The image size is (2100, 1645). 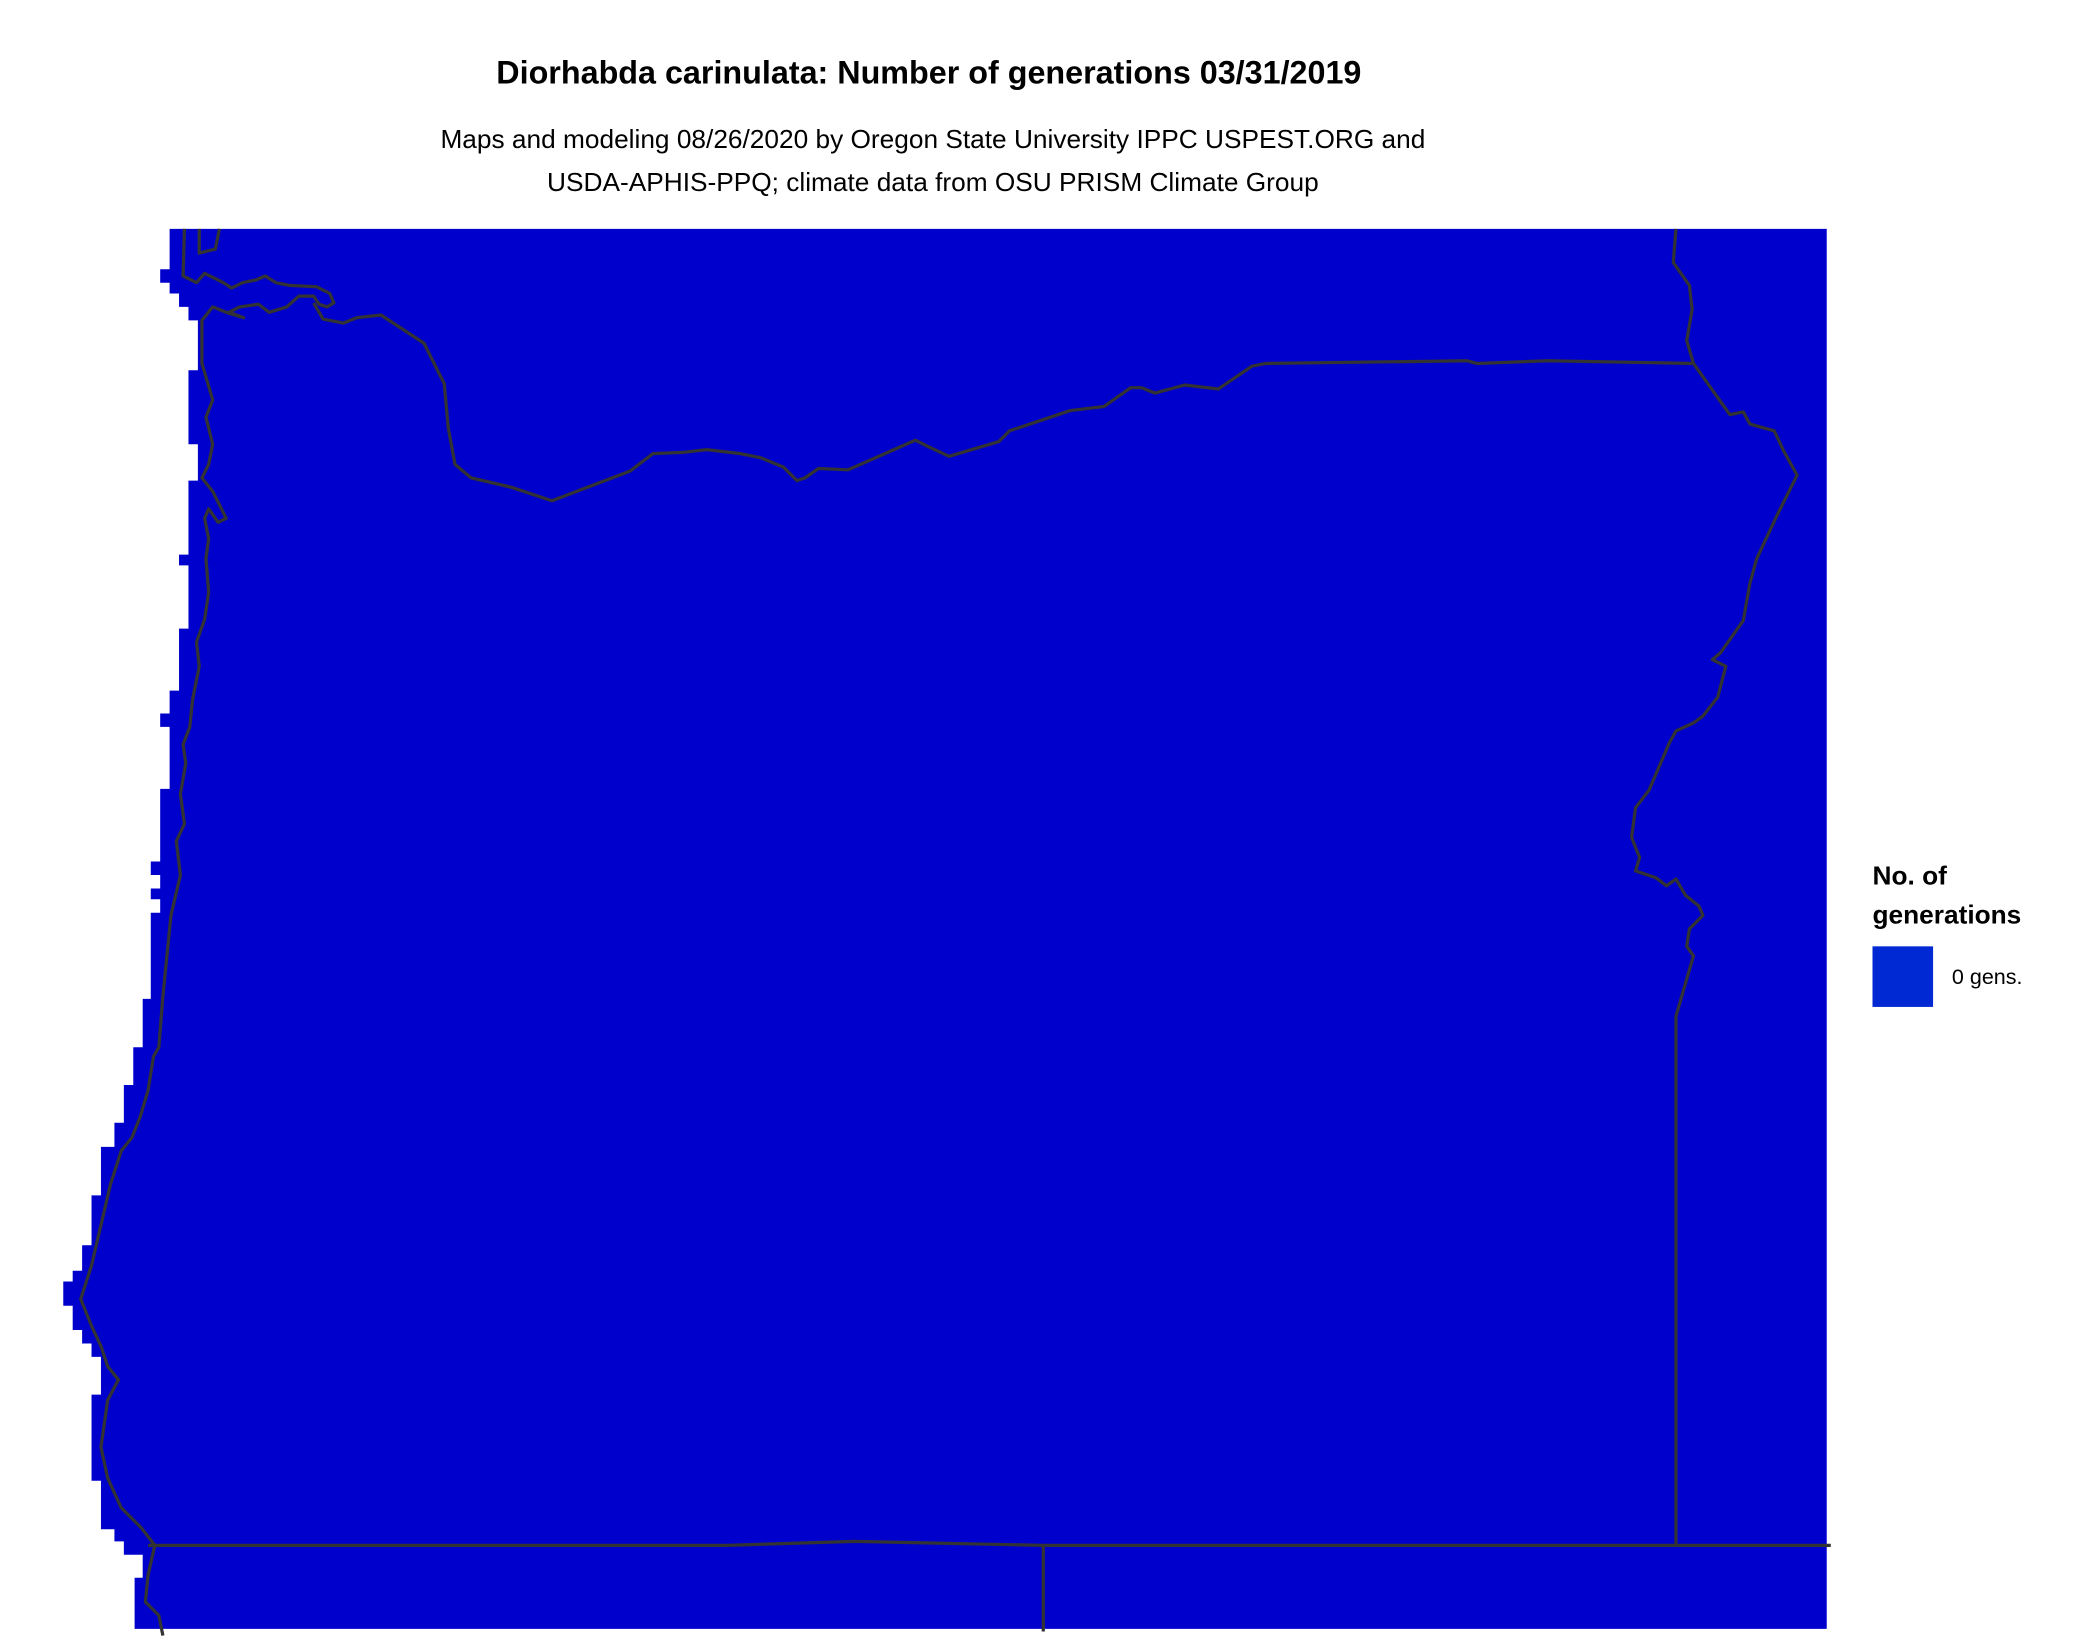 What do you see at coordinates (207, 932) in the screenshot?
I see `coastline-border` at bounding box center [207, 932].